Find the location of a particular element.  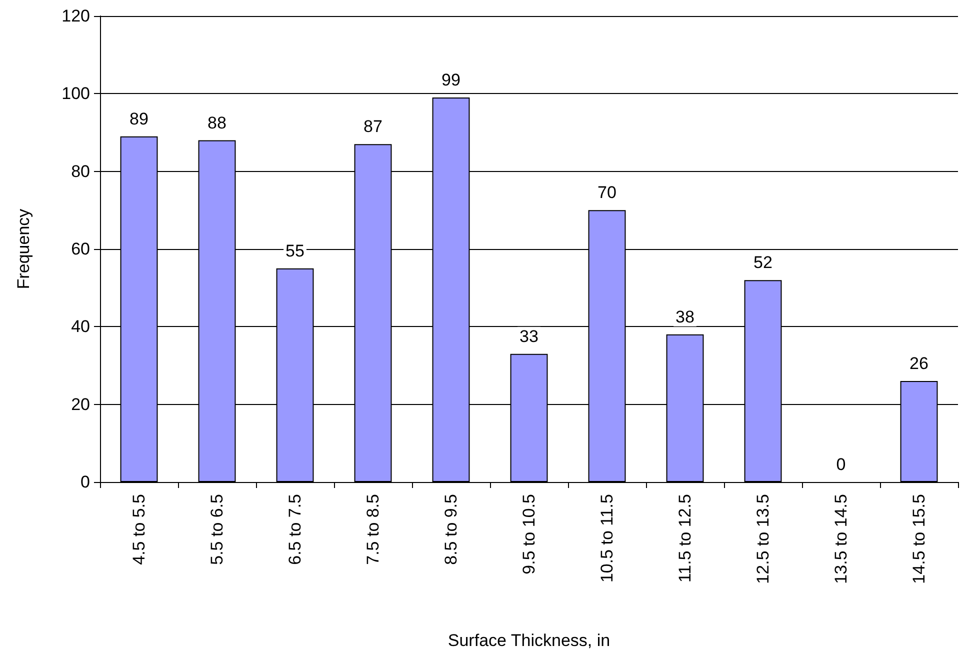

y-tick-label: 20 is located at coordinates (80, 404).